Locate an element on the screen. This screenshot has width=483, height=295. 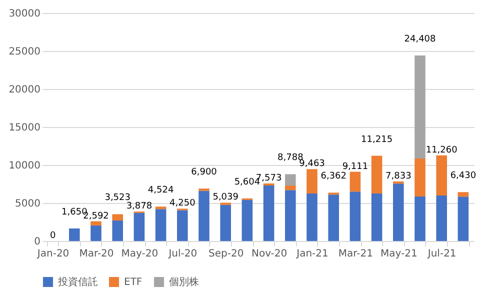
y-tick-label: 15000 is located at coordinates (24, 128).